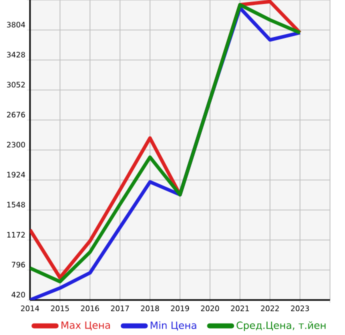  Describe the element at coordinates (173, 325) in the screenshot. I see `legend-label: Min Цена` at that location.